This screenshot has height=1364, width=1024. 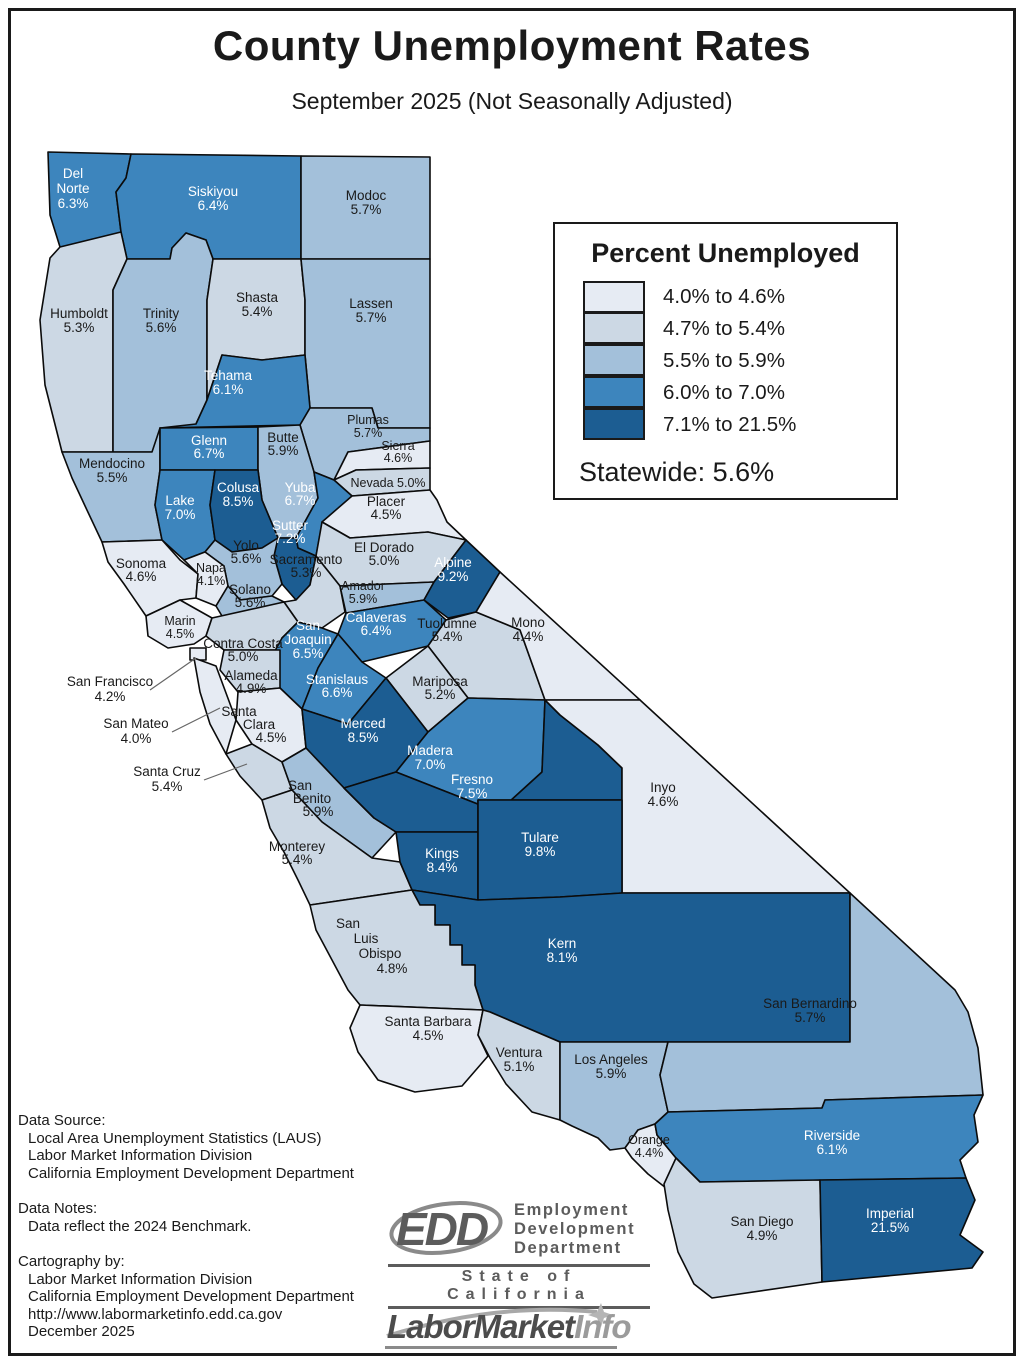 What do you see at coordinates (253, 724) in the screenshot?
I see `county-label-santa-clara: Santa Clara 4.5%` at bounding box center [253, 724].